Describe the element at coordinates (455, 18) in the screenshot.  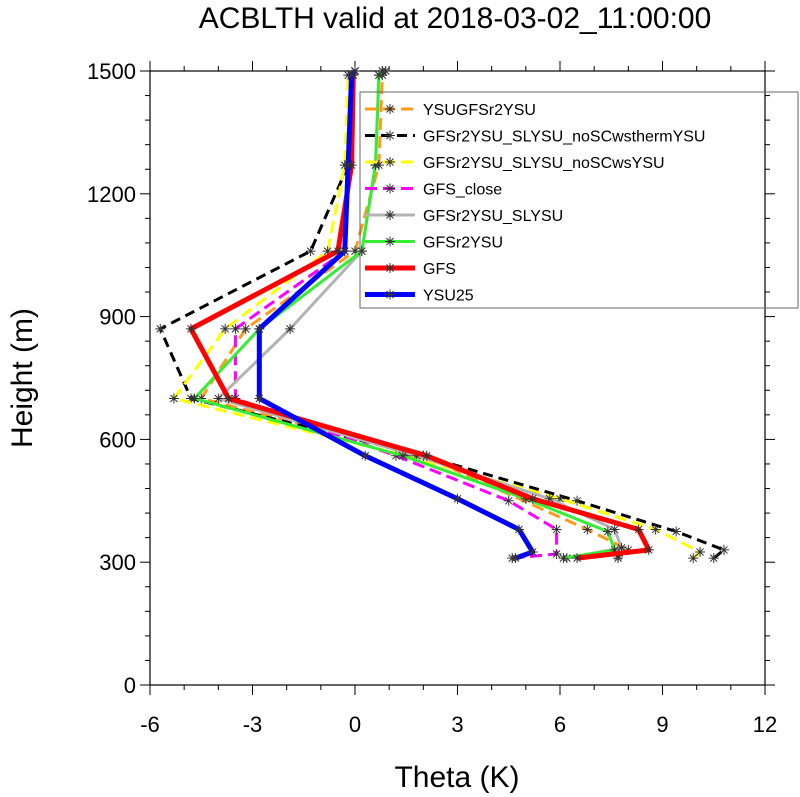
I see `chart-title: ACBLTH valid at 2018-03-02_11:00:00` at that location.